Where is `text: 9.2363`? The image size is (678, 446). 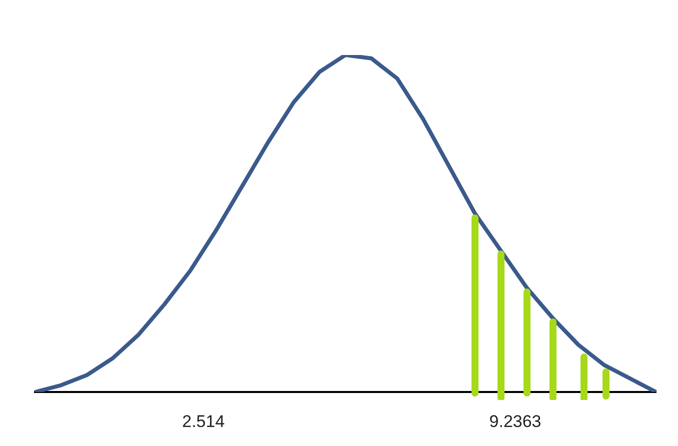
text: 9.2363 is located at coordinates (515, 422).